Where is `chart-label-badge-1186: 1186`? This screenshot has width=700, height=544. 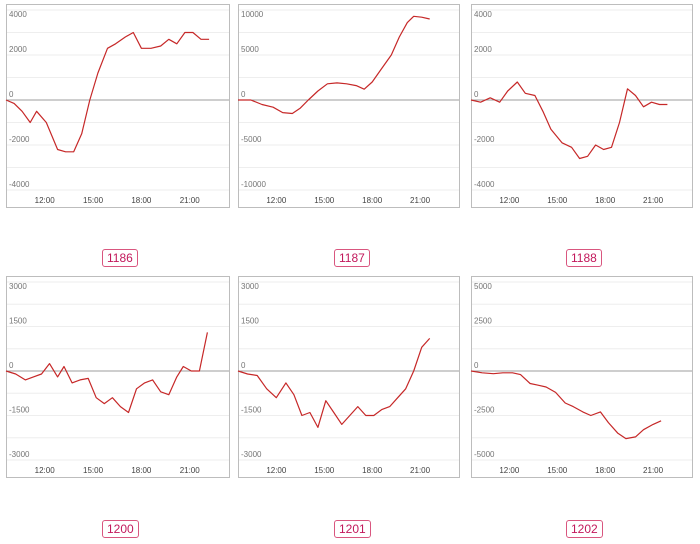
chart-label-badge-1186: 1186 is located at coordinates (120, 258).